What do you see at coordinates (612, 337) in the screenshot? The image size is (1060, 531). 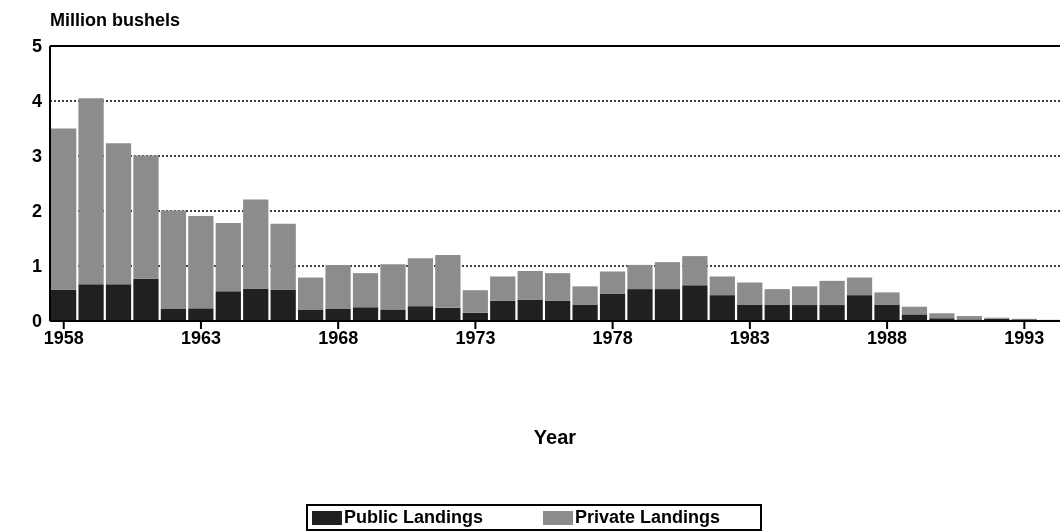 I see `x-tick-label: 1978` at bounding box center [612, 337].